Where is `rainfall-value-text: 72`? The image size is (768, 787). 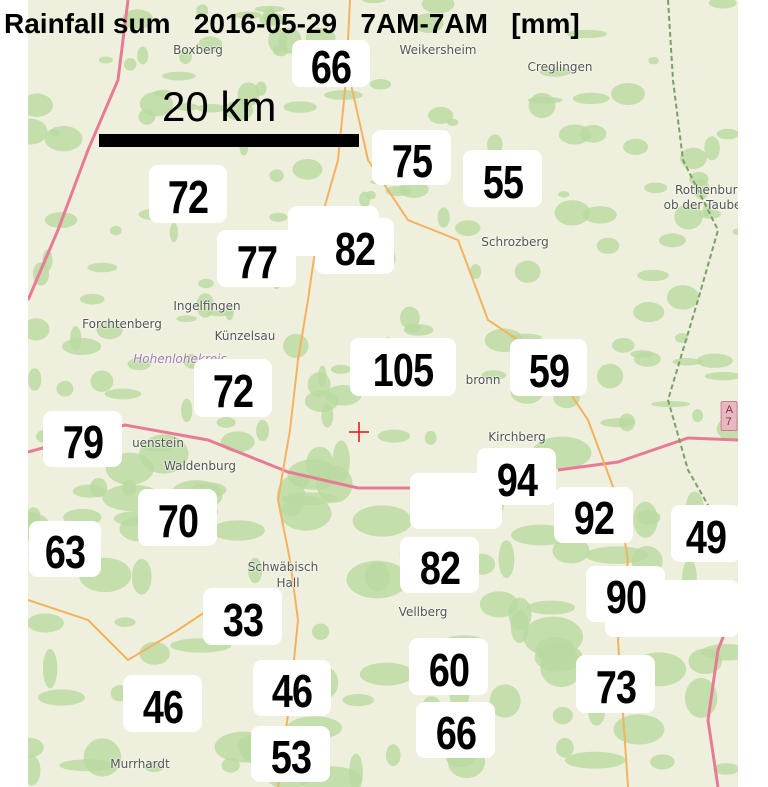 rainfall-value-text: 72 is located at coordinates (233, 391).